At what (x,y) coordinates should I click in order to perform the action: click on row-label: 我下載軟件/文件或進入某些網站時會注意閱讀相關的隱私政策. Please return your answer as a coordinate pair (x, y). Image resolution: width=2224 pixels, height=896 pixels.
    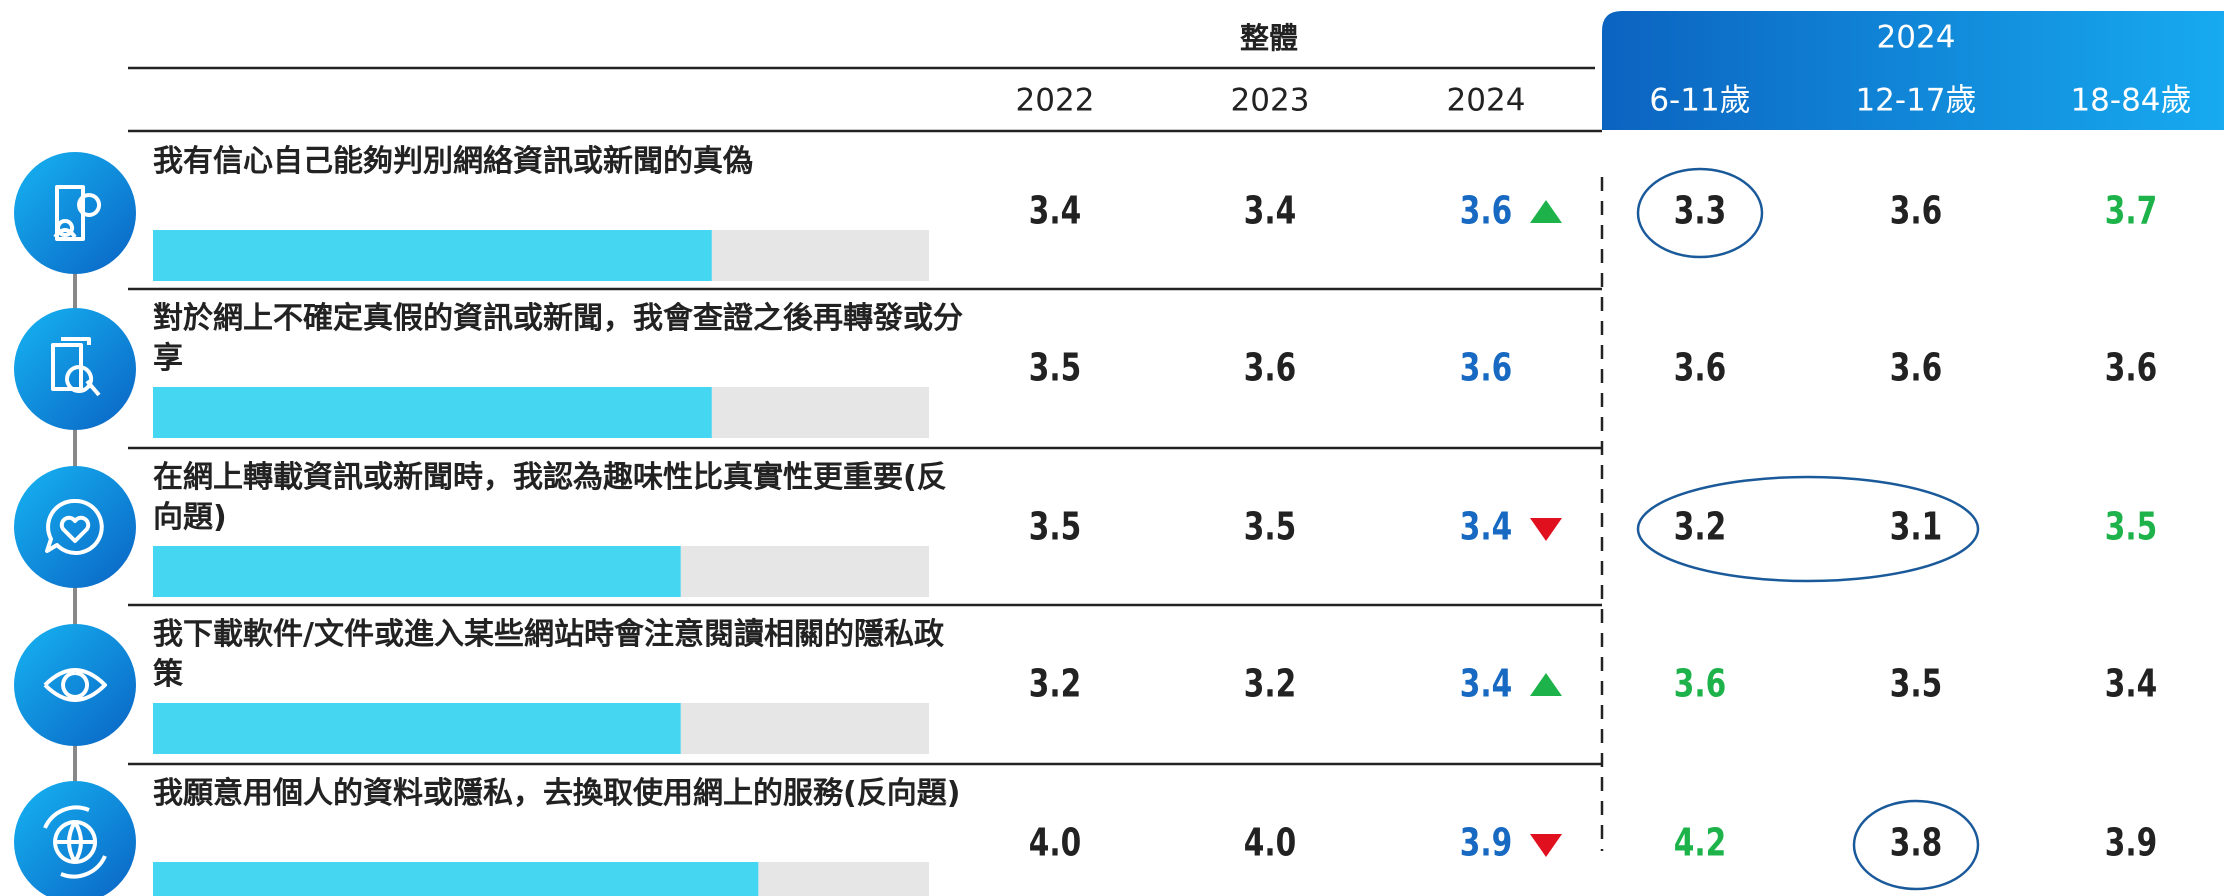
    Looking at the image, I should click on (548, 654).